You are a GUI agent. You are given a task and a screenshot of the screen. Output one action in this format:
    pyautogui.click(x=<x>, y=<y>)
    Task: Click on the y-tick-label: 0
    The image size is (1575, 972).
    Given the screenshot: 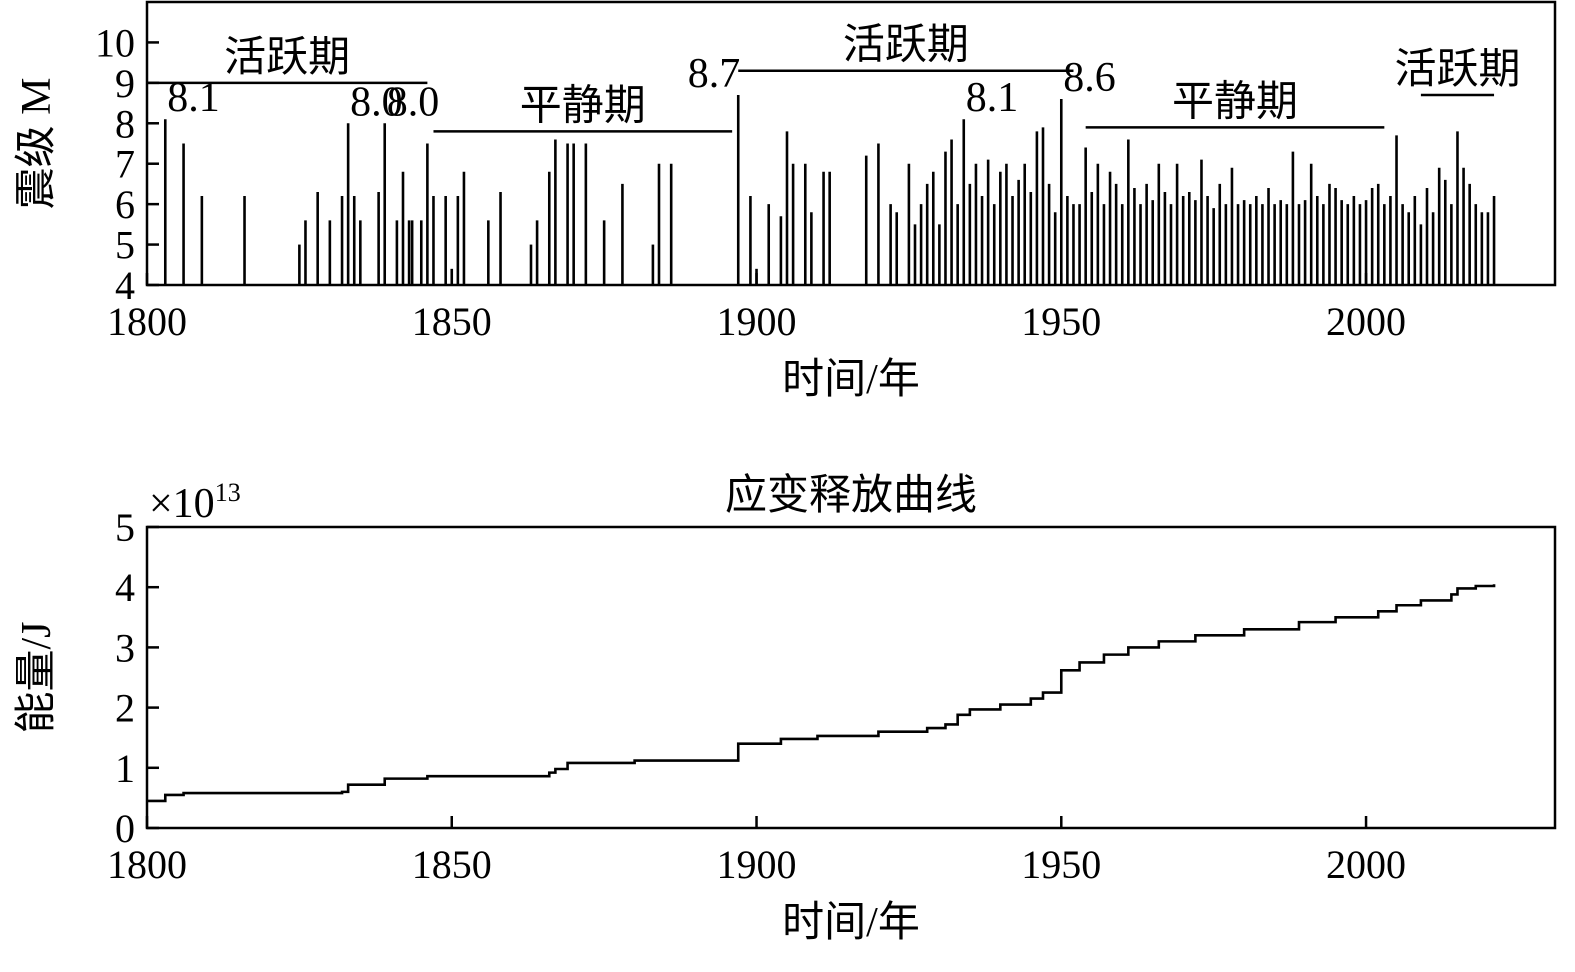 What is the action you would take?
    pyautogui.click(x=125, y=828)
    